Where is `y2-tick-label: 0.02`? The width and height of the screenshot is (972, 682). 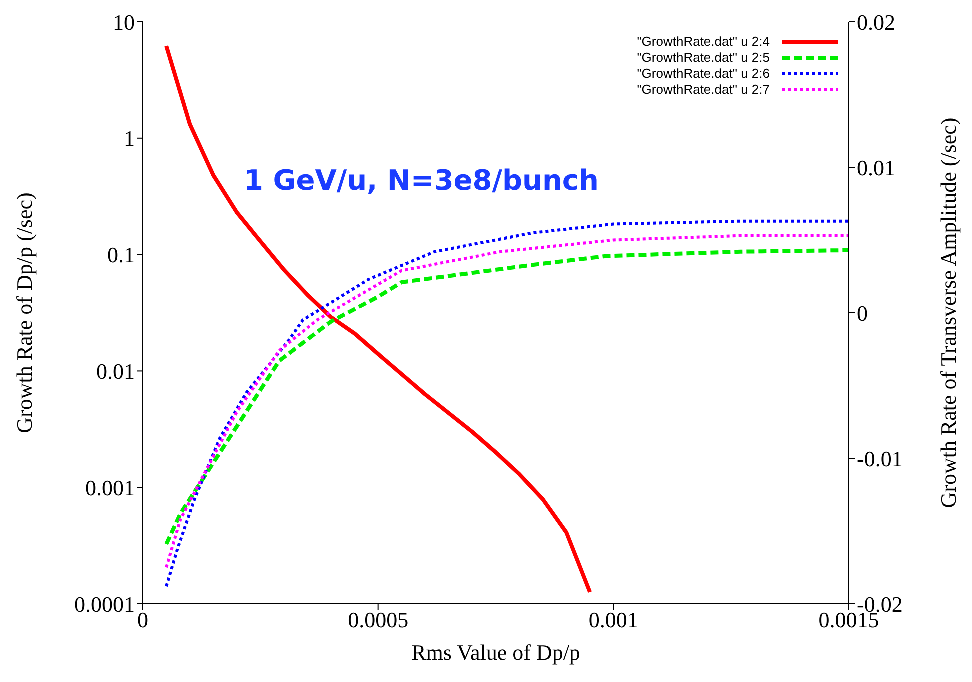 y2-tick-label: 0.02 is located at coordinates (876, 22).